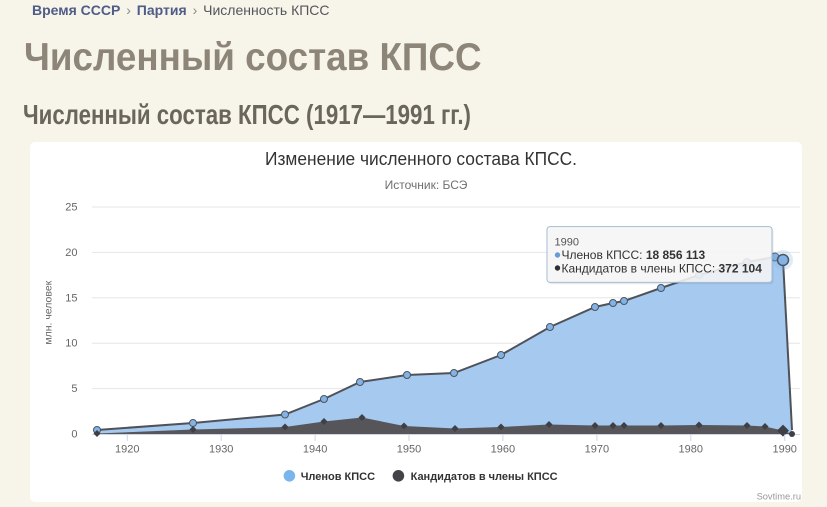 The image size is (827, 507). What do you see at coordinates (315, 449) in the screenshot?
I see `svg-text: 1940` at bounding box center [315, 449].